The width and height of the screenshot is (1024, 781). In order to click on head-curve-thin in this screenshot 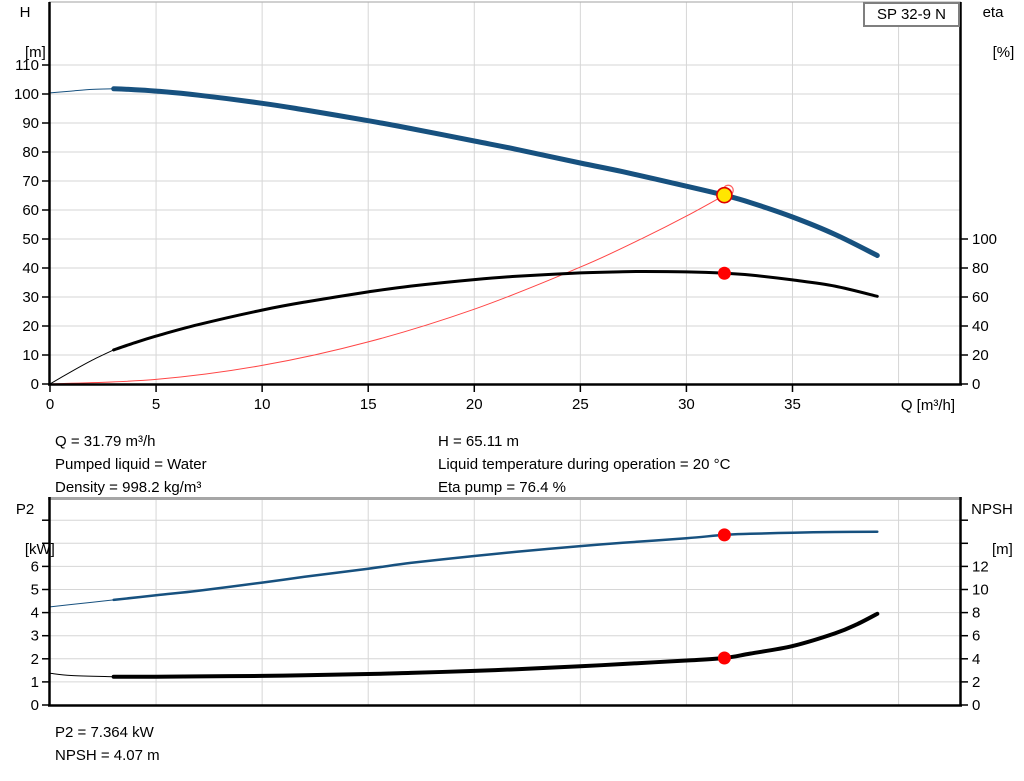, I will do `click(81, 91)`.